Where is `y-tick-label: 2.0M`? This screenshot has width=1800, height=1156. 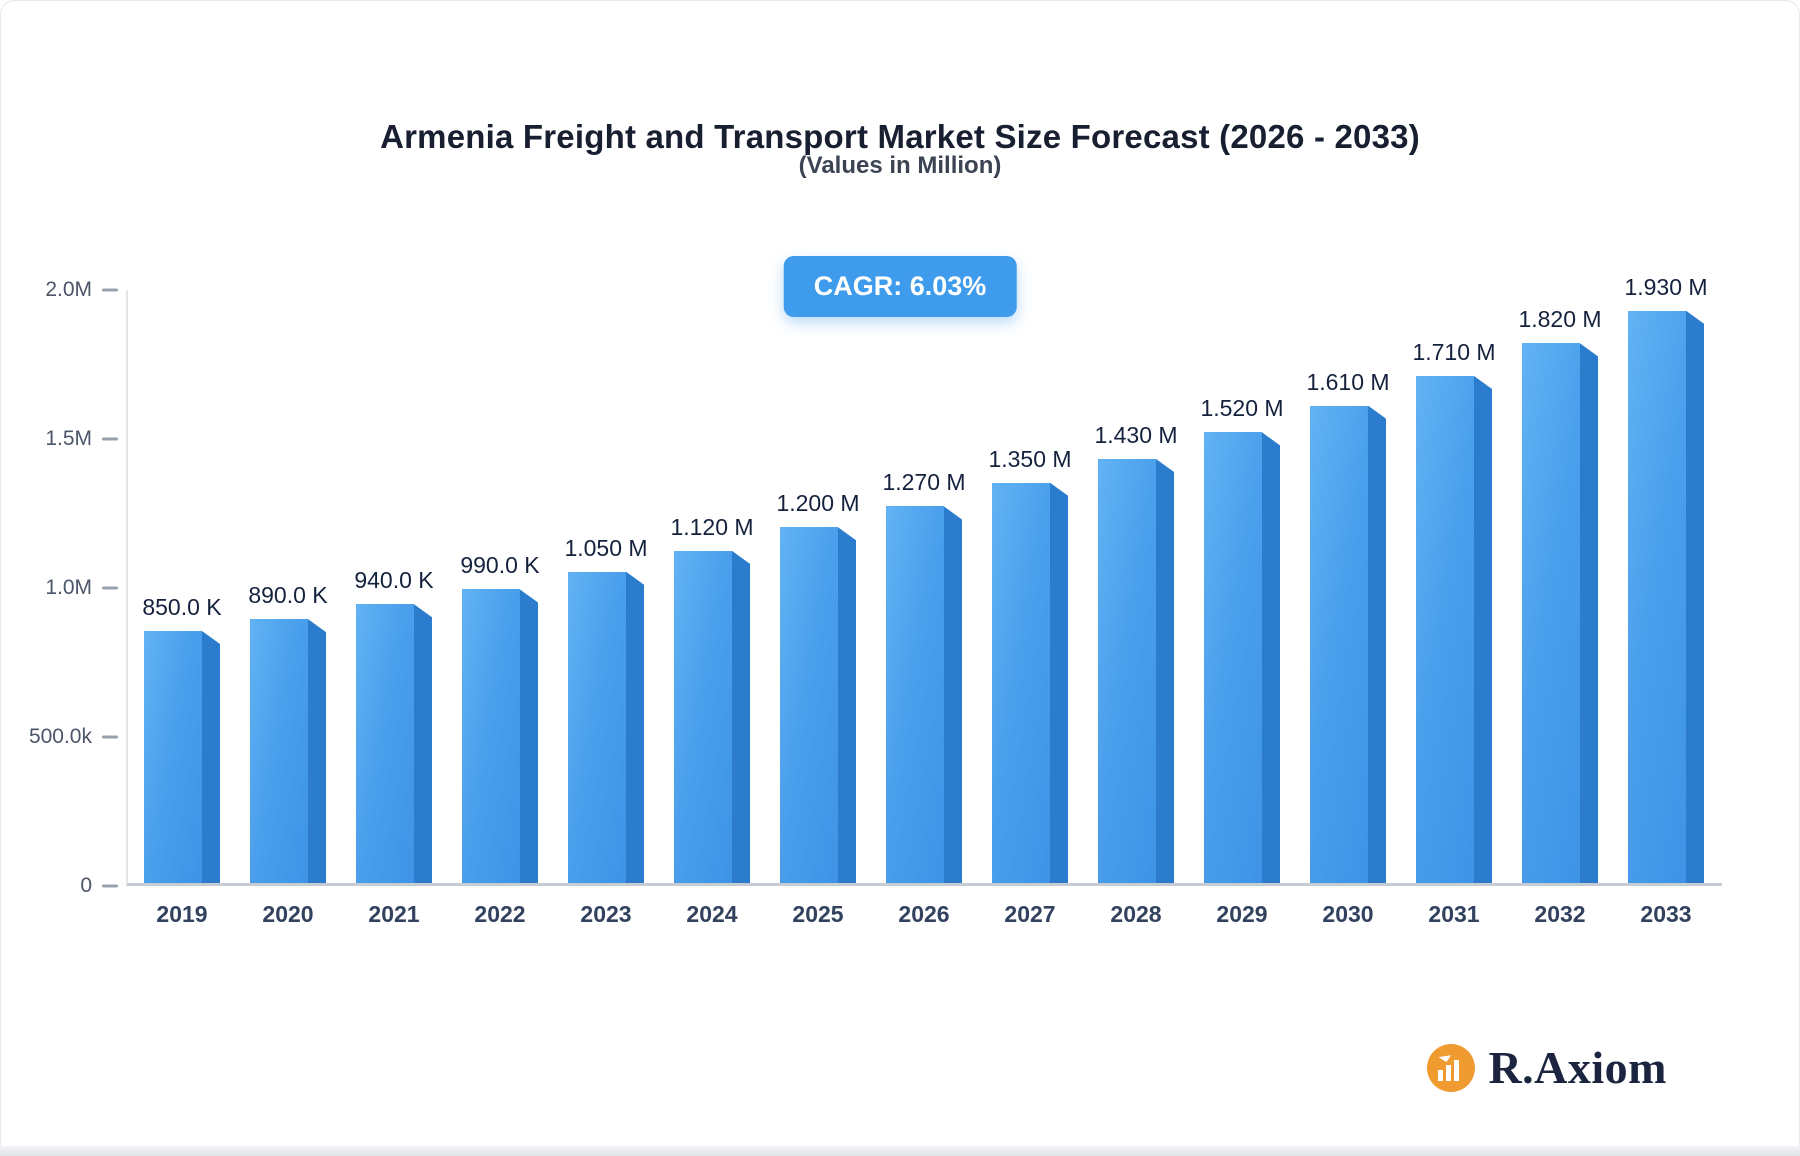 y-tick-label: 2.0M is located at coordinates (68, 289).